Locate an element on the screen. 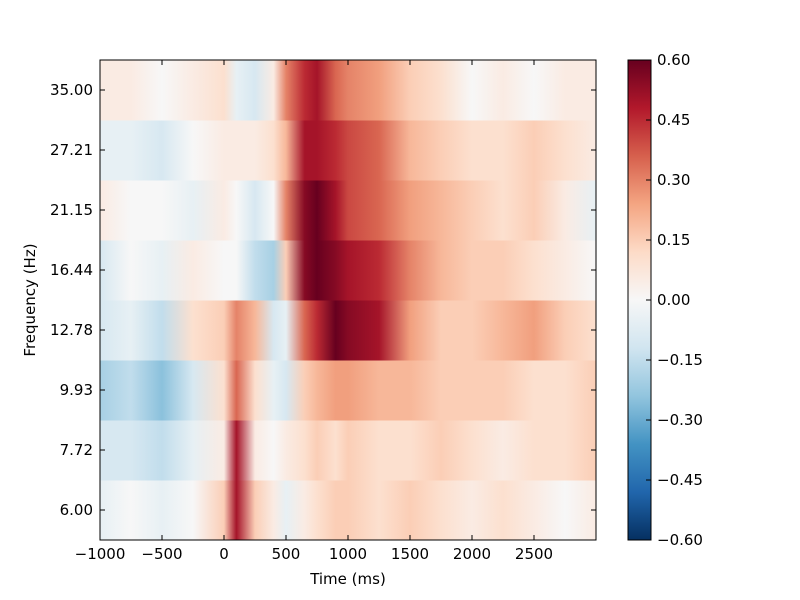 This screenshot has width=800, height=600. colorbar-tick-label: 0.30 is located at coordinates (673, 180).